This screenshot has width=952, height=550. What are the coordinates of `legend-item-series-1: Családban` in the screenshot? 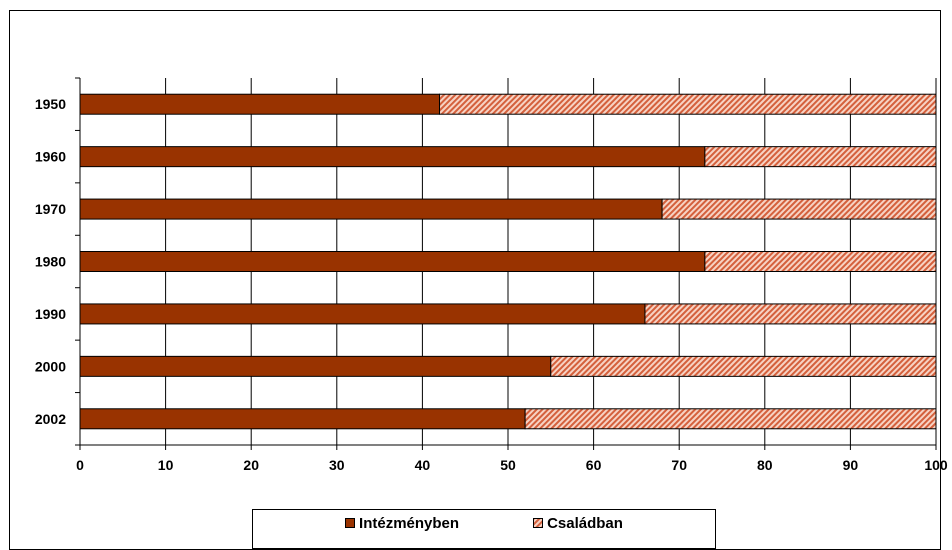 It's located at (578, 523).